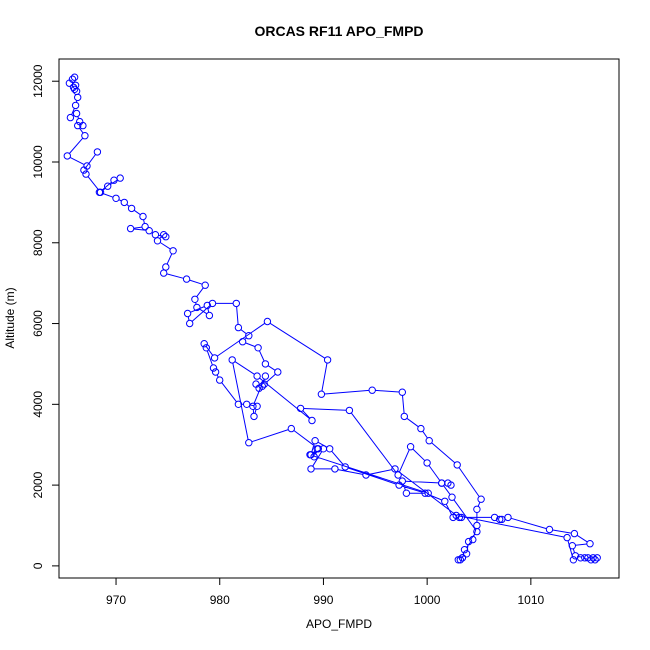  I want to click on x-tick-label: 970, so click(116, 600).